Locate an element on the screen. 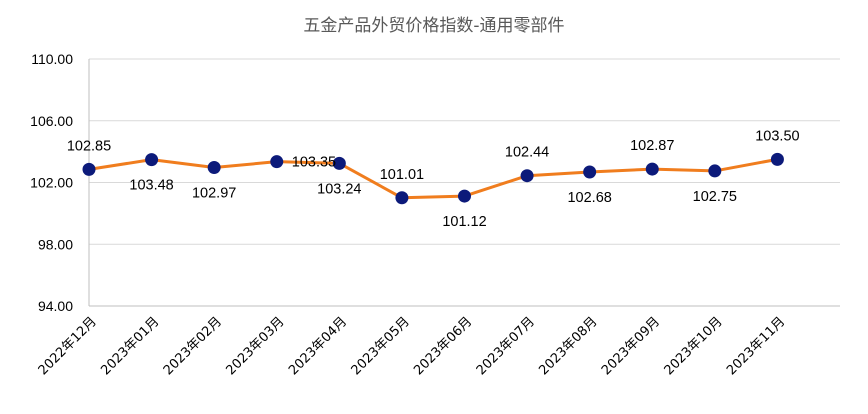  markers is located at coordinates (433, 178).